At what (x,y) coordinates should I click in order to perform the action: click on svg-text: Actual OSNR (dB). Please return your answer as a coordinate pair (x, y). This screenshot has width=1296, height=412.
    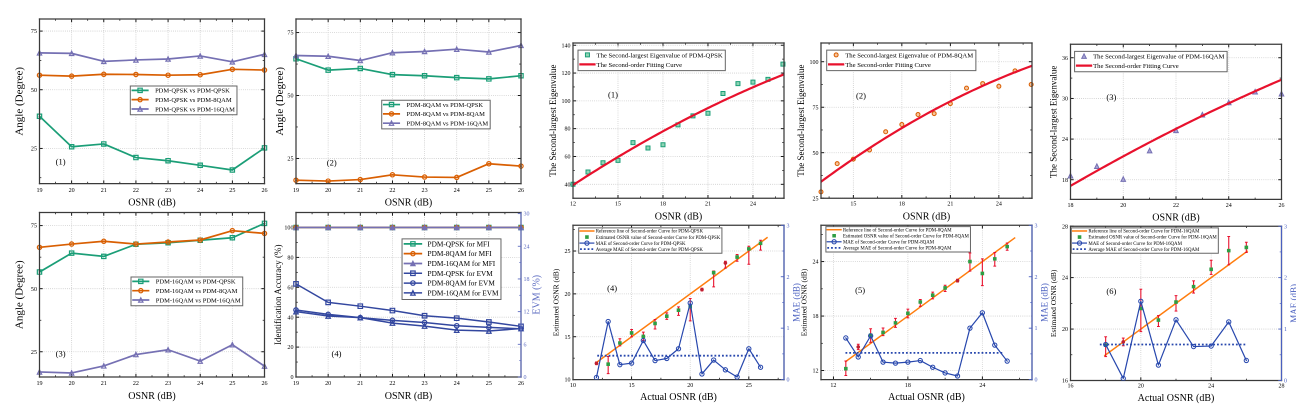
    Looking at the image, I should click on (1176, 398).